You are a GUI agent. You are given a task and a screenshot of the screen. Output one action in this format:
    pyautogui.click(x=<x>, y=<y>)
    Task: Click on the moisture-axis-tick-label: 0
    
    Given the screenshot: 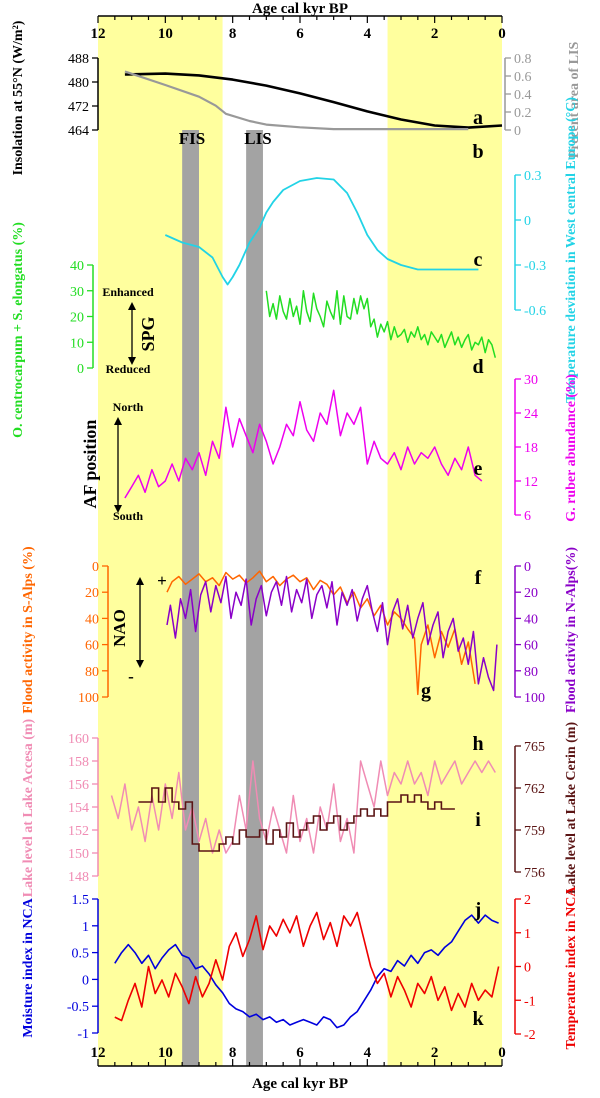 What is the action you would take?
    pyautogui.click(x=85, y=980)
    